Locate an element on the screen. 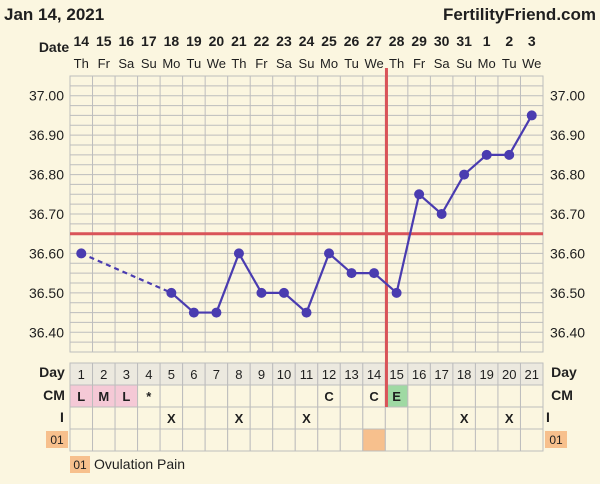  y-tick-label-left: 36.70 is located at coordinates (46, 214).